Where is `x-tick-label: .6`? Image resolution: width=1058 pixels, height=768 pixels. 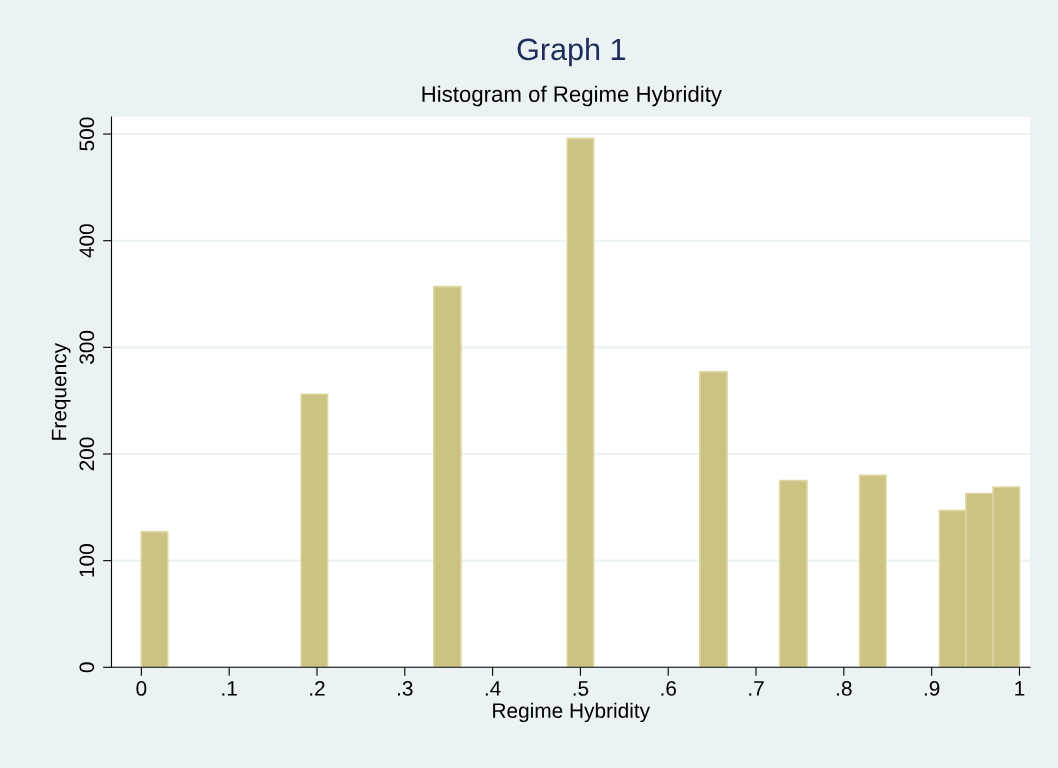 x-tick-label: .6 is located at coordinates (668, 688).